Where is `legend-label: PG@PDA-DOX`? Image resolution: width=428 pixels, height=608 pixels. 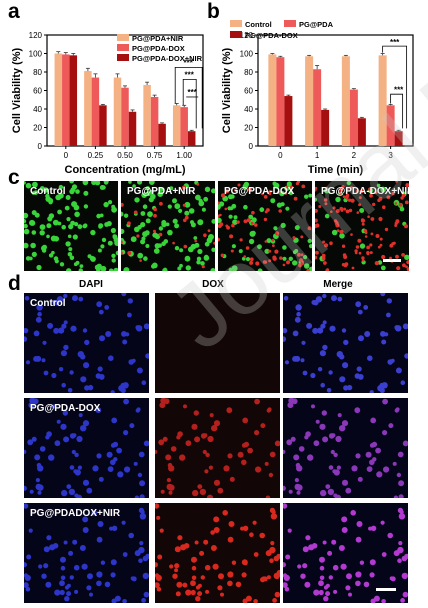
legend-label: PG@PDA-DOX is located at coordinates (271, 35).